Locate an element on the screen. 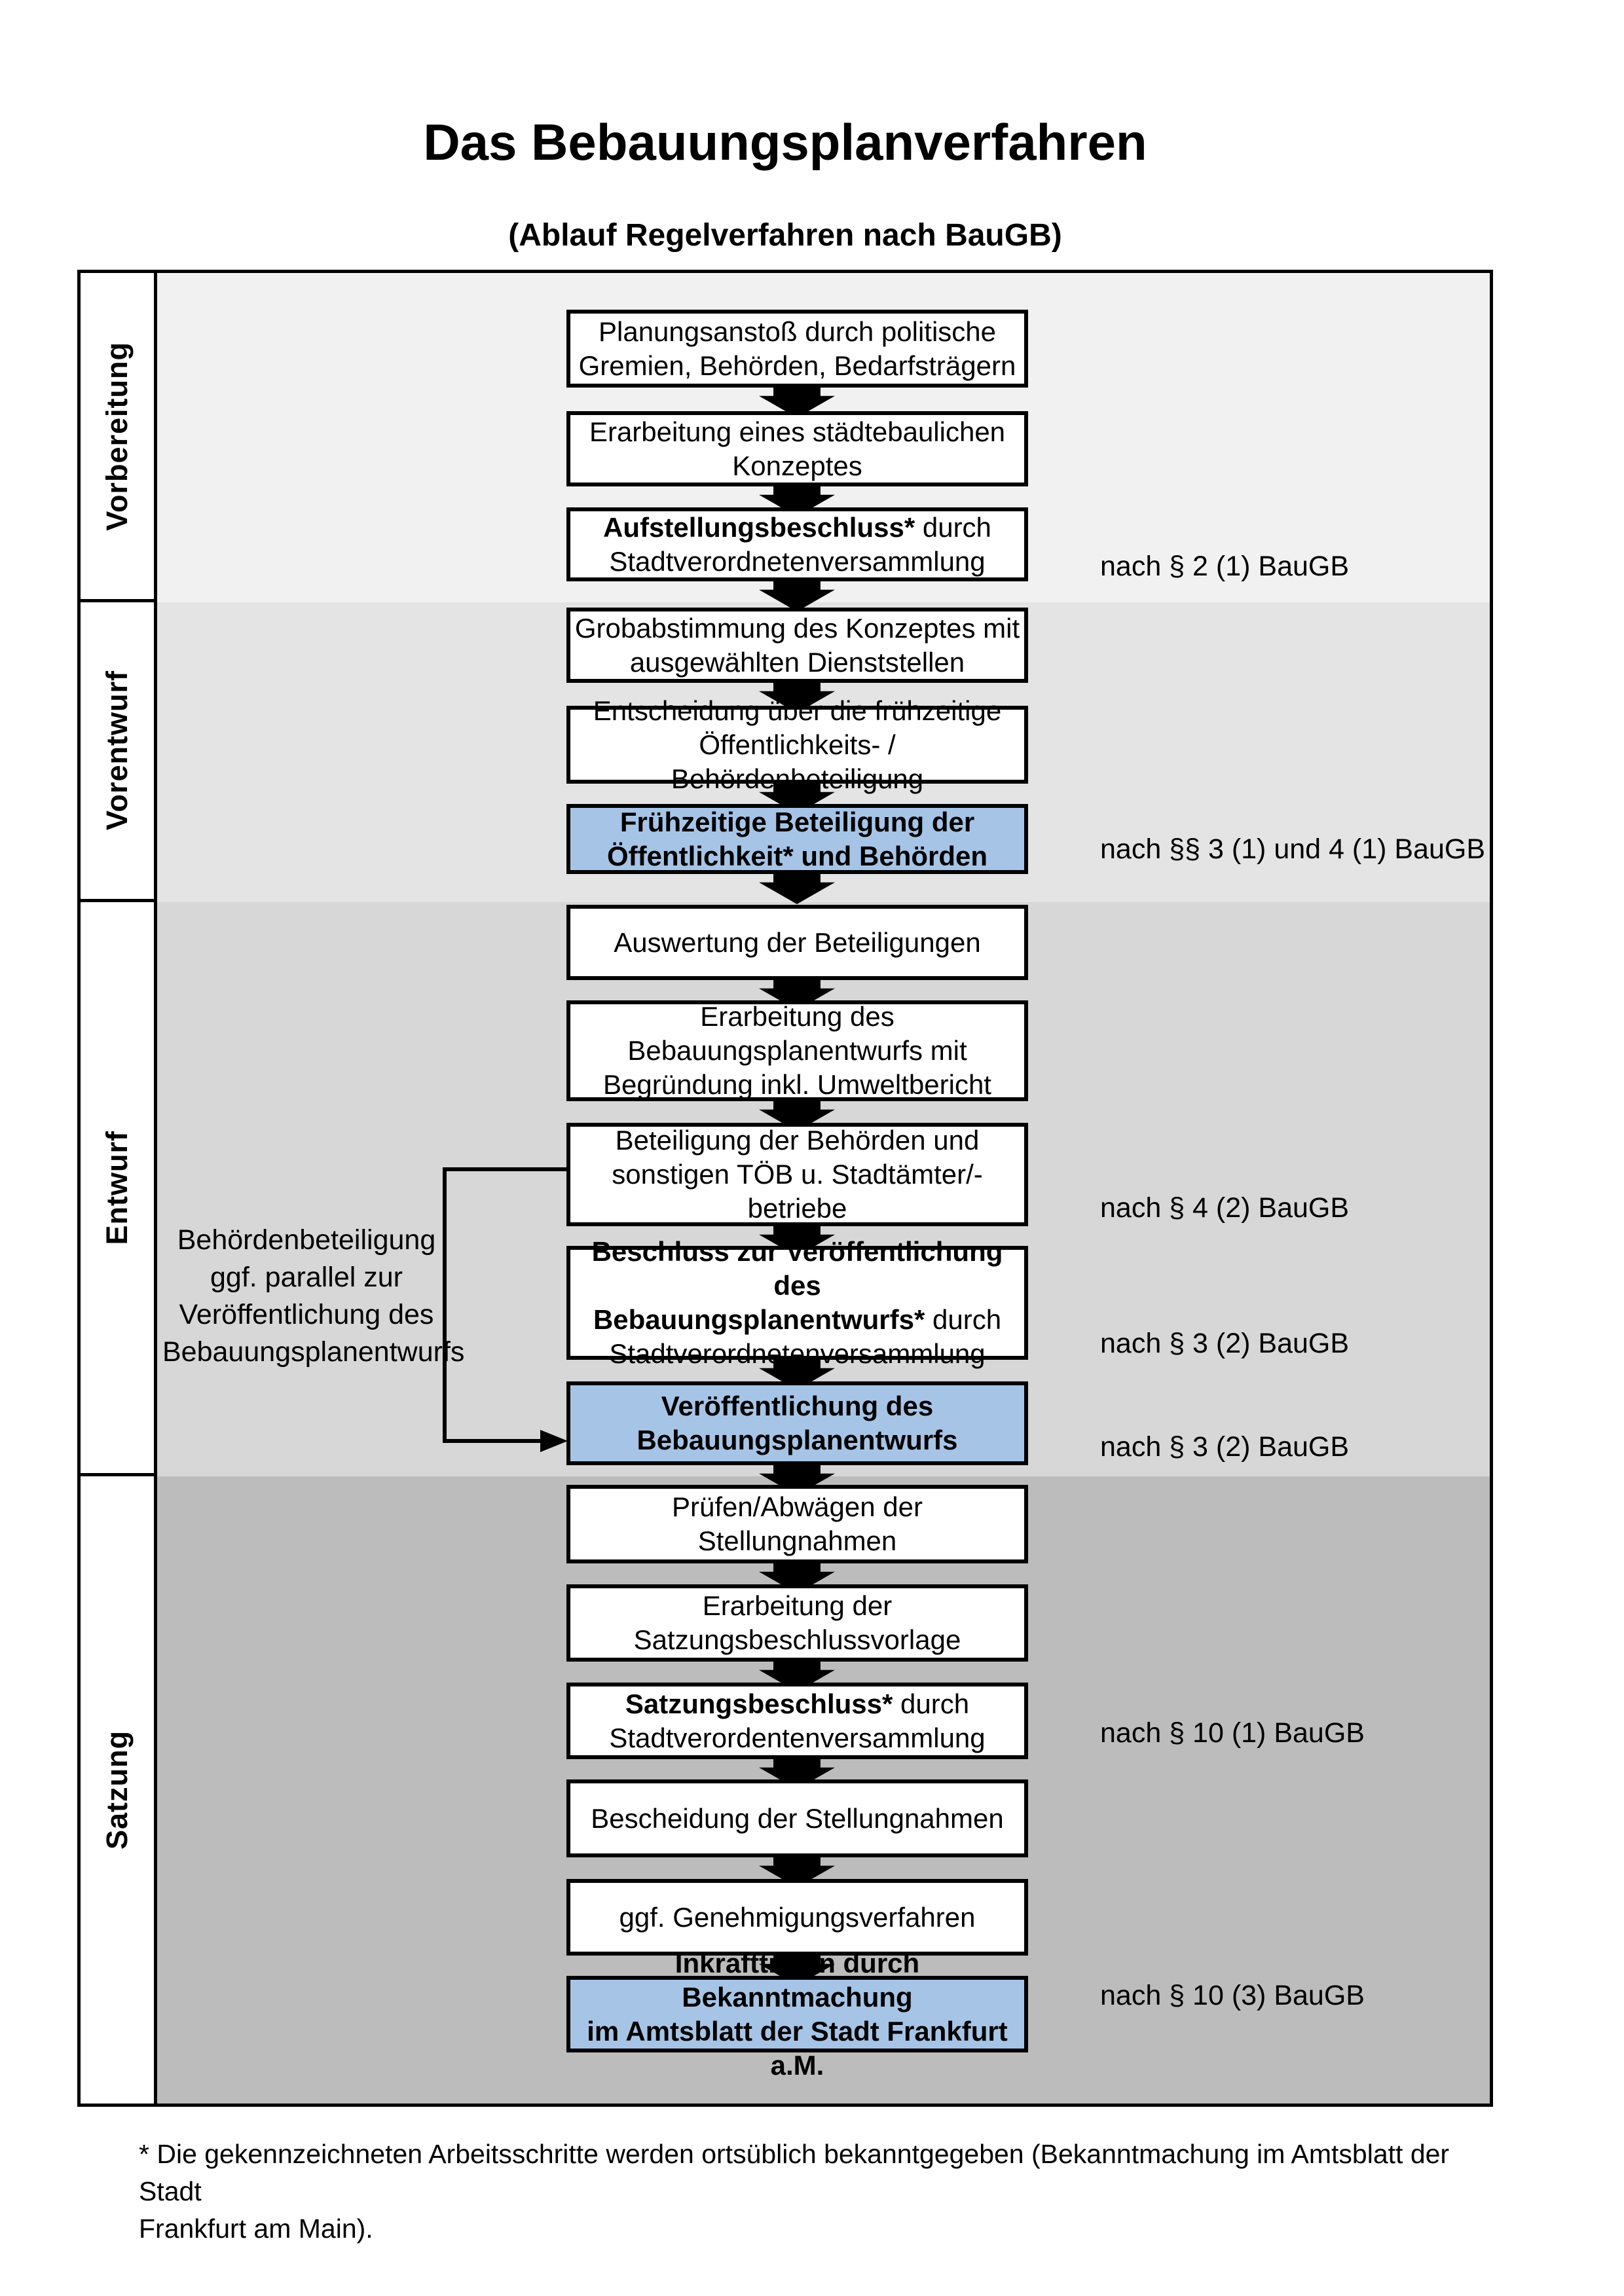 The width and height of the screenshot is (1624, 2296). text-segment: Bebauungsplanentwurfs mit is located at coordinates (797, 1050).